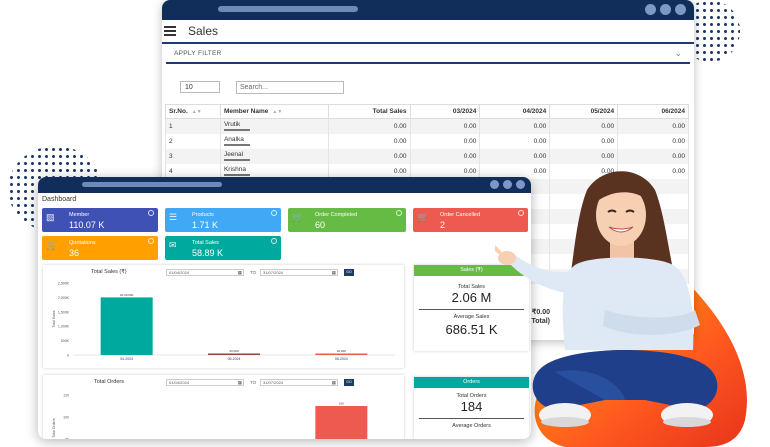 This screenshot has width=770, height=447. Describe the element at coordinates (540, 312) in the screenshot. I see `footer-total-value: ₹0.00` at that location.